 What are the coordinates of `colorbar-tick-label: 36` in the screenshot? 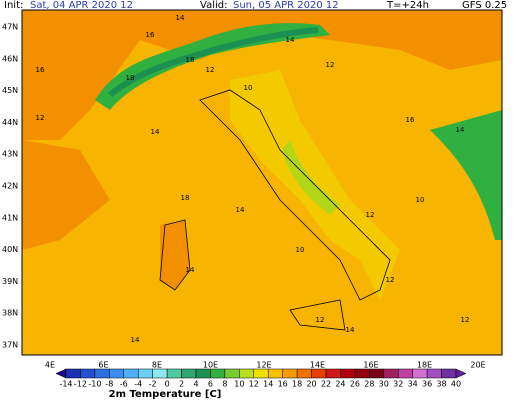 It's located at (427, 384).